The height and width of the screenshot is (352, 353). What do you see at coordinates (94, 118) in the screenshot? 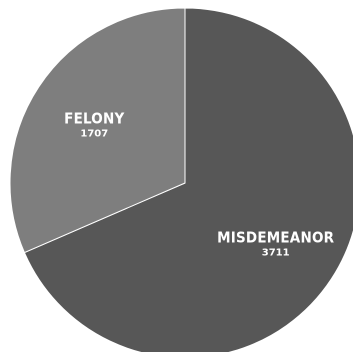
I see `slice-label-felony: FELONY` at bounding box center [94, 118].